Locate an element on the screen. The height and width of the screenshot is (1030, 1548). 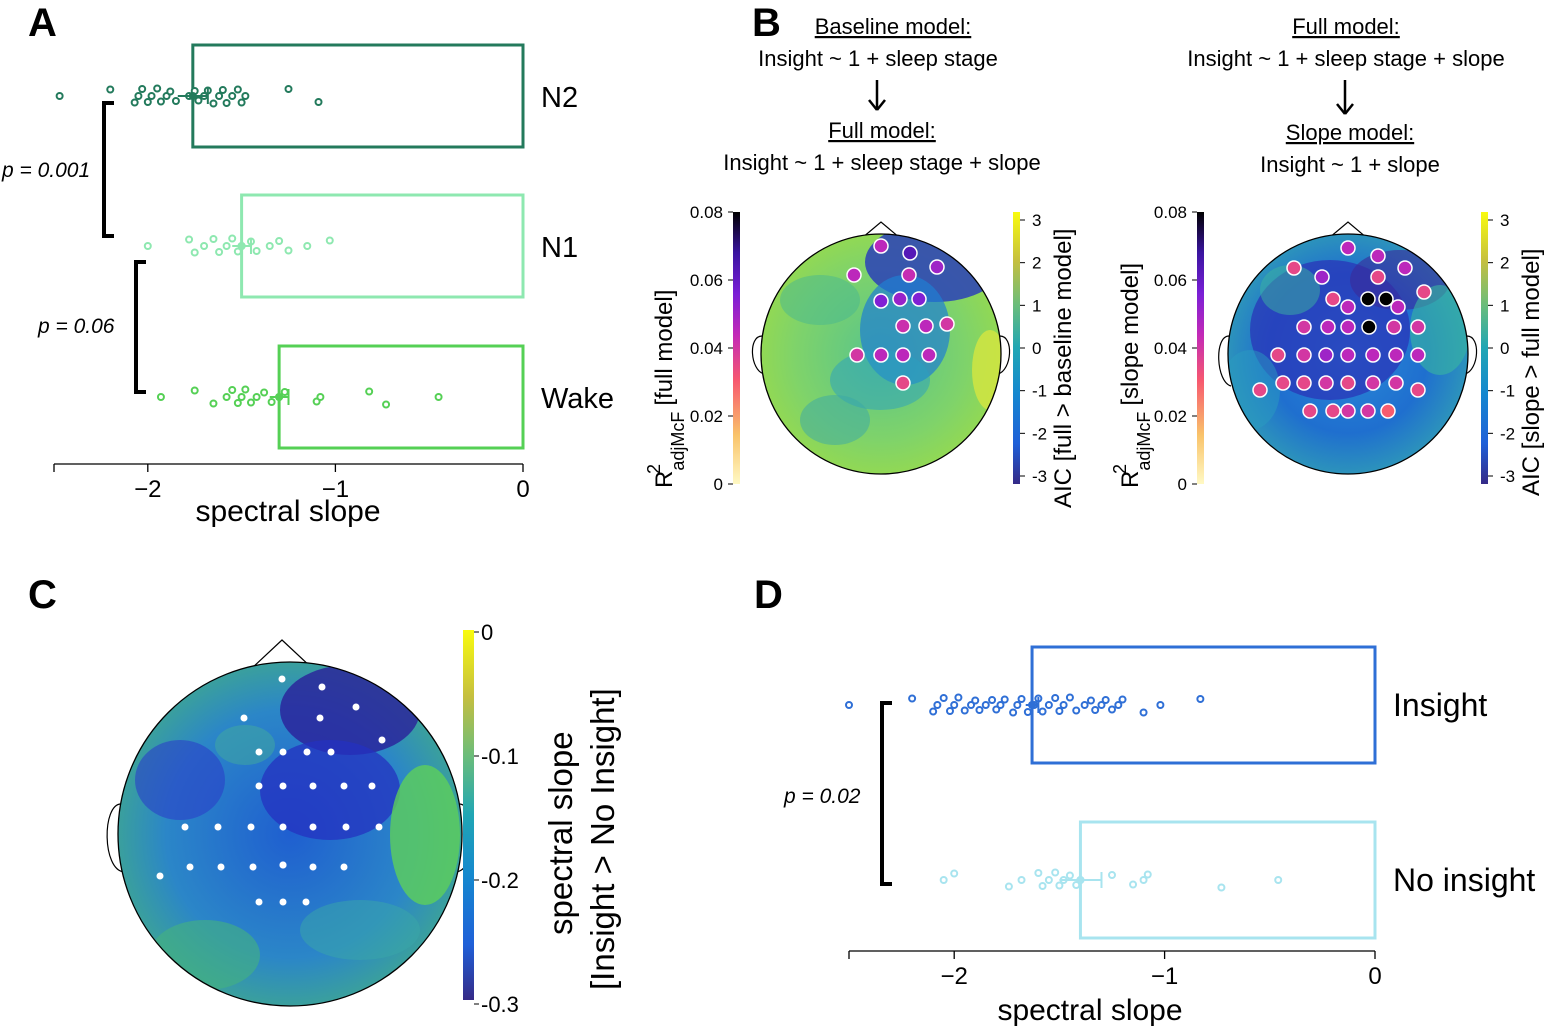
colorbar-tick-label: -0.1 is located at coordinates (500, 756).